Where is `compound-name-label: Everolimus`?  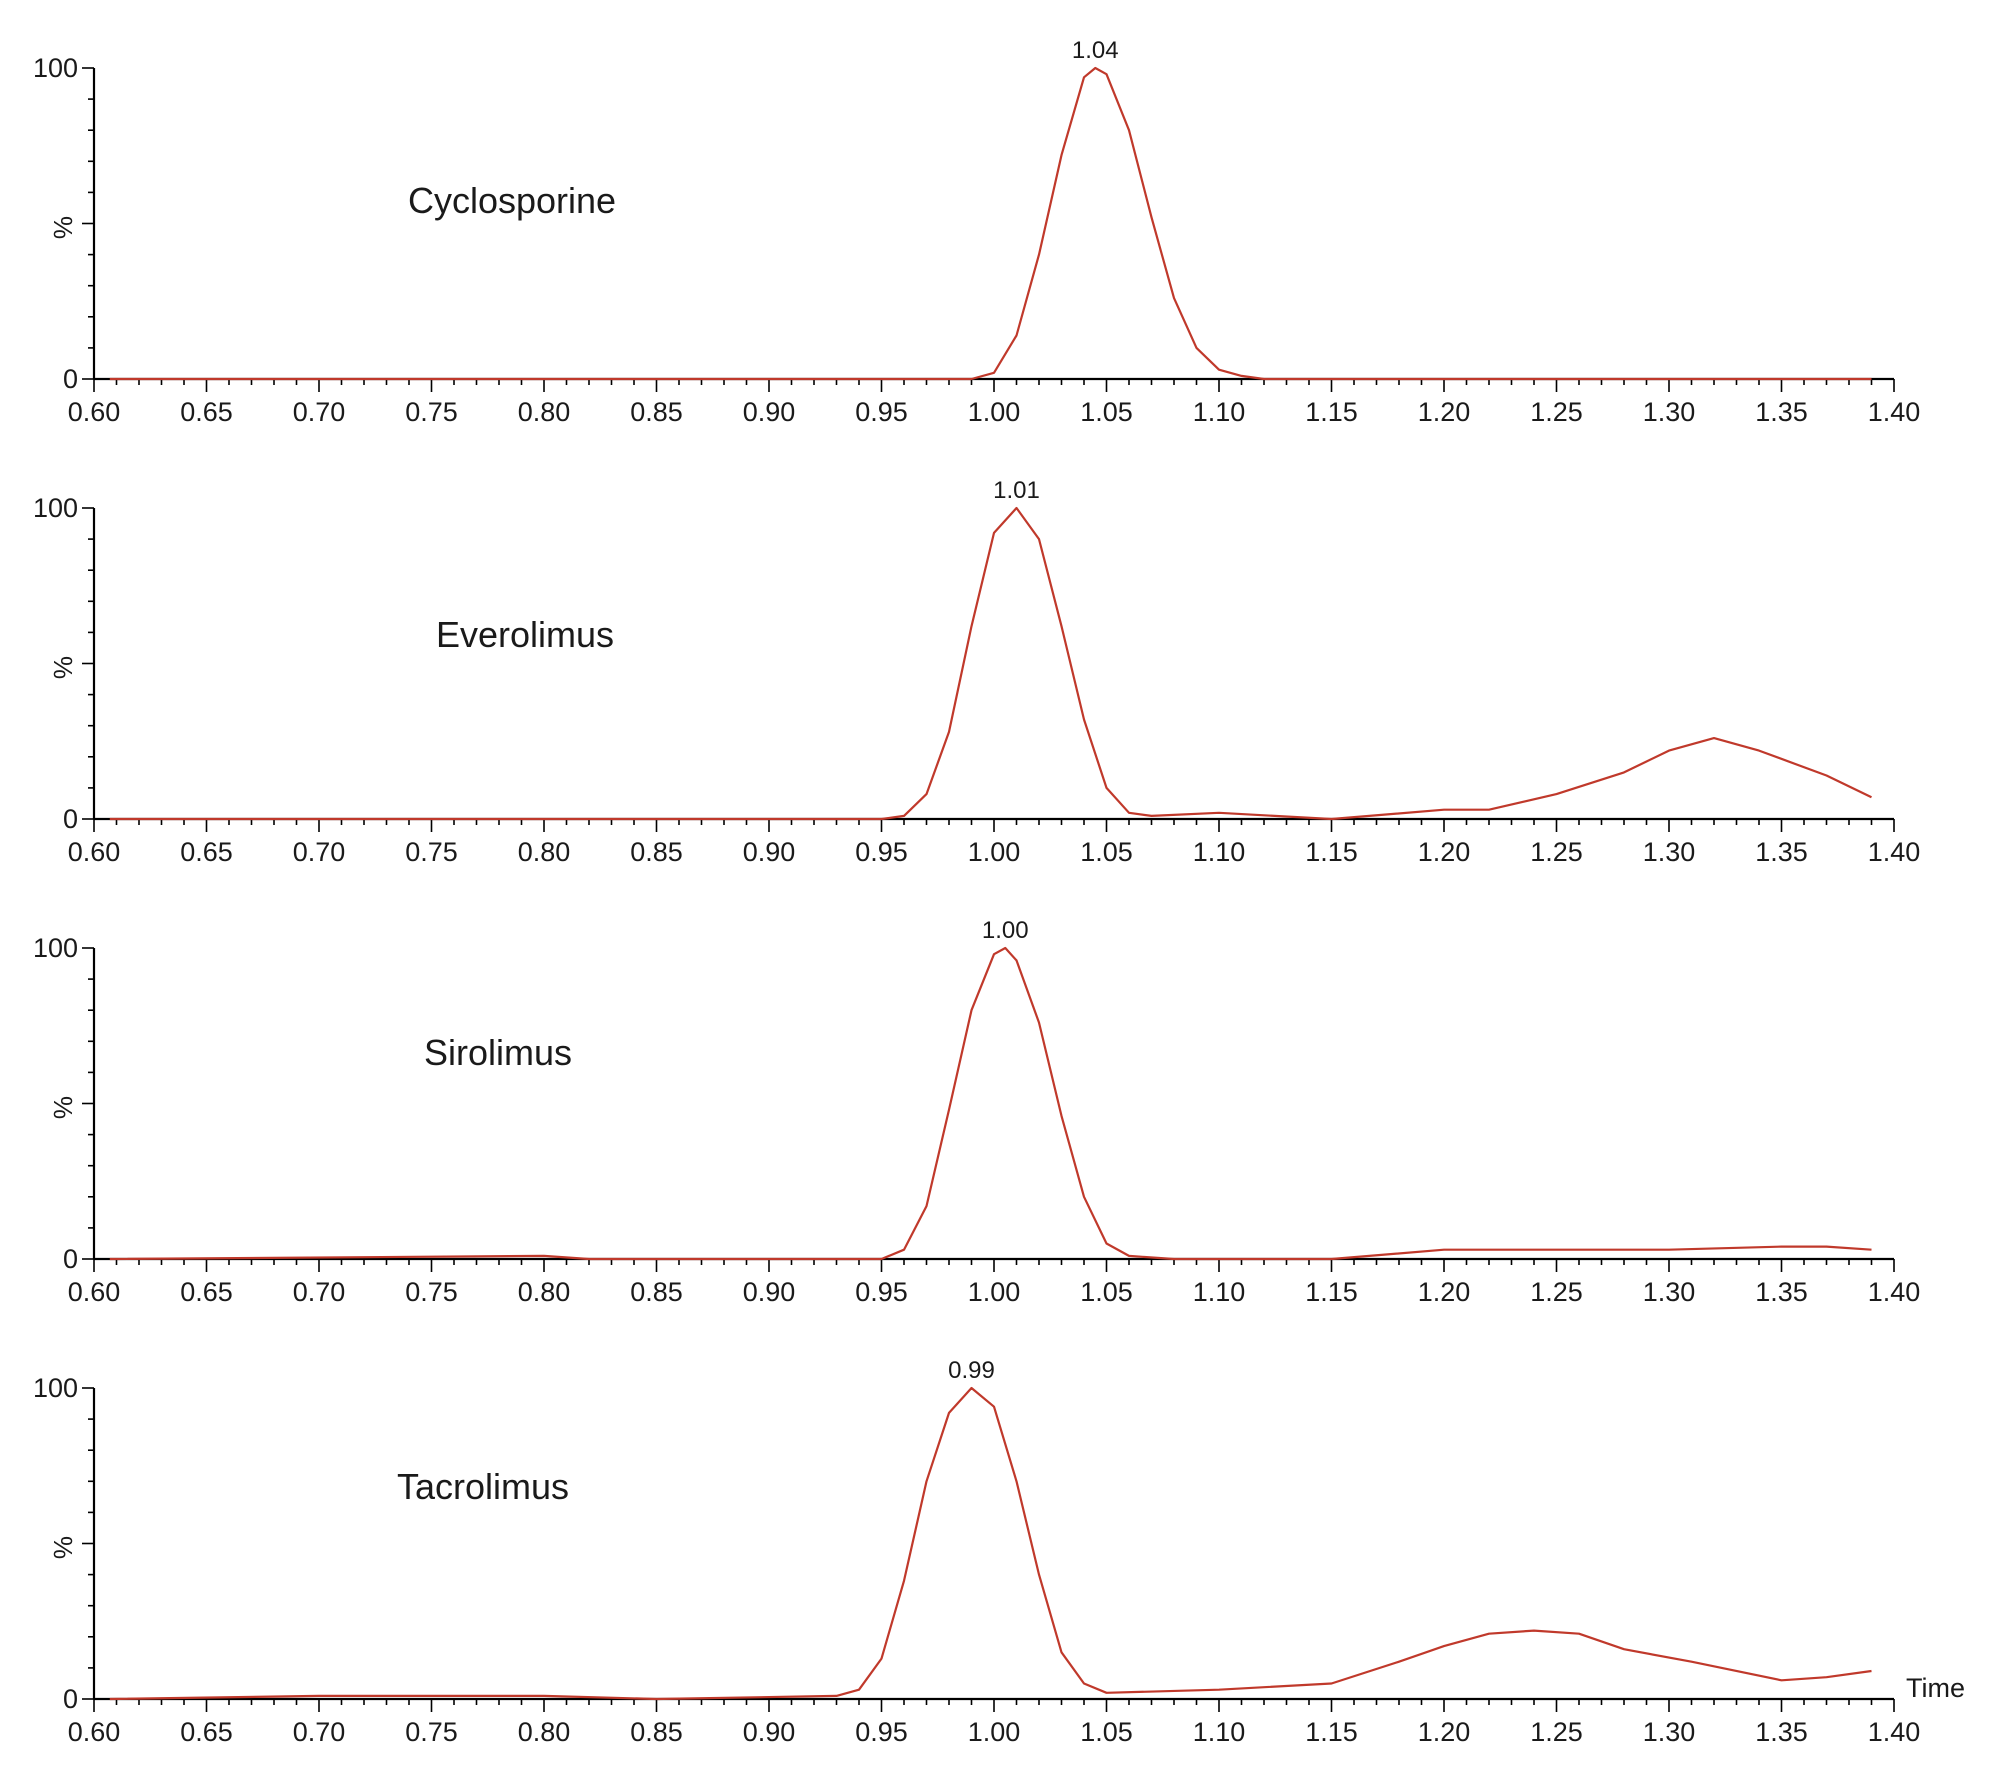
compound-name-label: Everolimus is located at coordinates (525, 634).